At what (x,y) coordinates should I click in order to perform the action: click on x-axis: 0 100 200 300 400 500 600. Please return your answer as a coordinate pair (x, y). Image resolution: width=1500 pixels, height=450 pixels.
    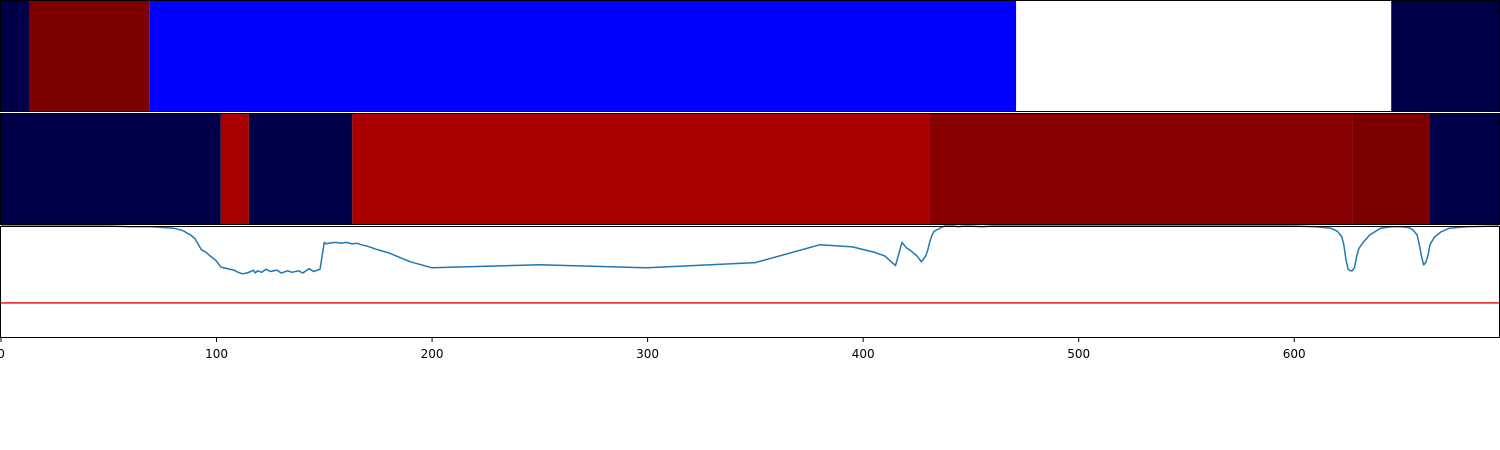
    Looking at the image, I should click on (653, 349).